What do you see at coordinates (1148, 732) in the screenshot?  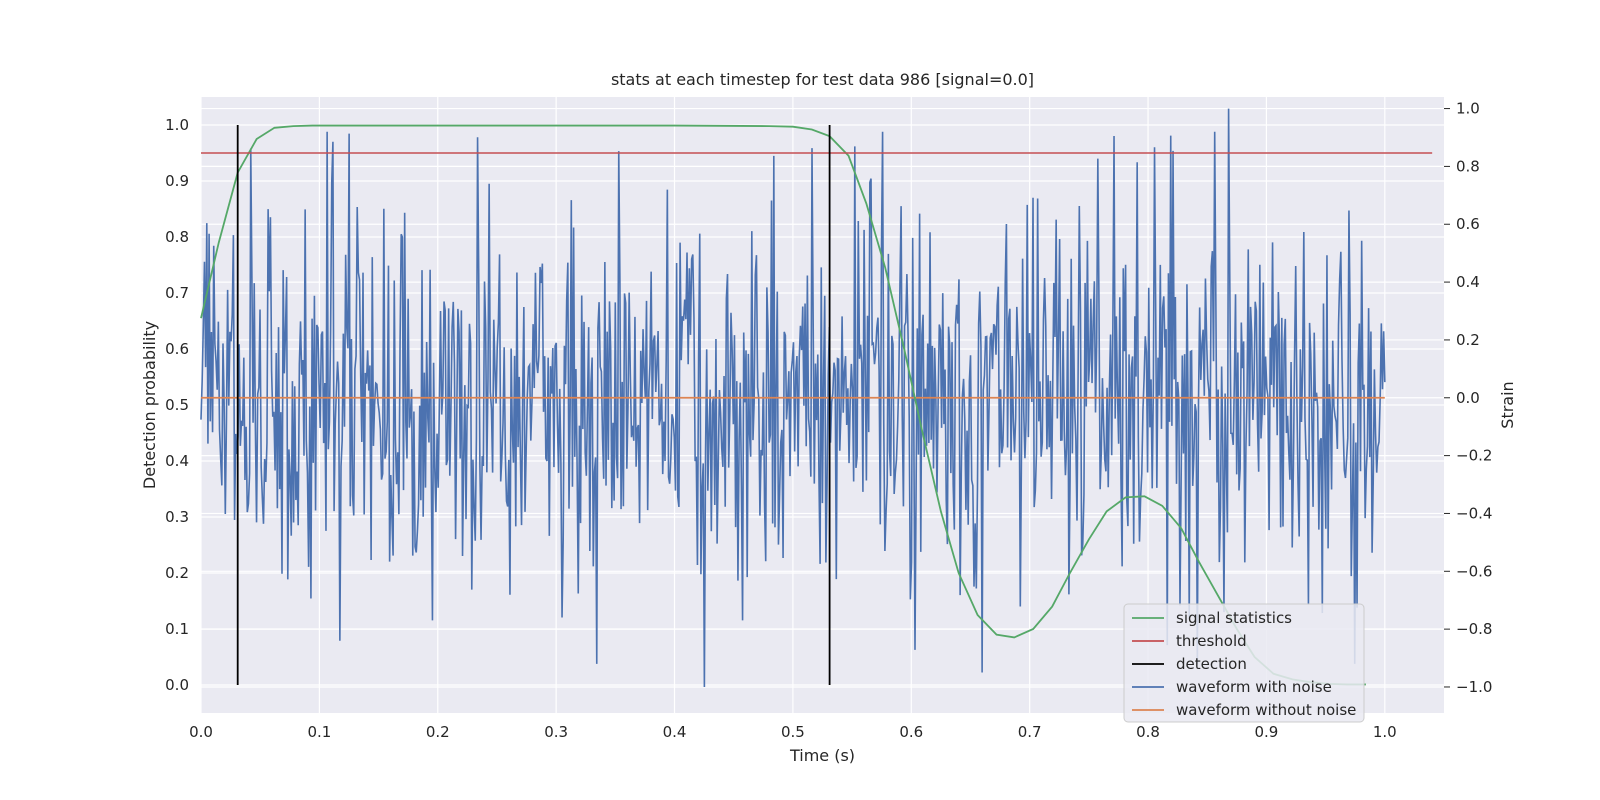 I see `x-tick-label: 0.8` at bounding box center [1148, 732].